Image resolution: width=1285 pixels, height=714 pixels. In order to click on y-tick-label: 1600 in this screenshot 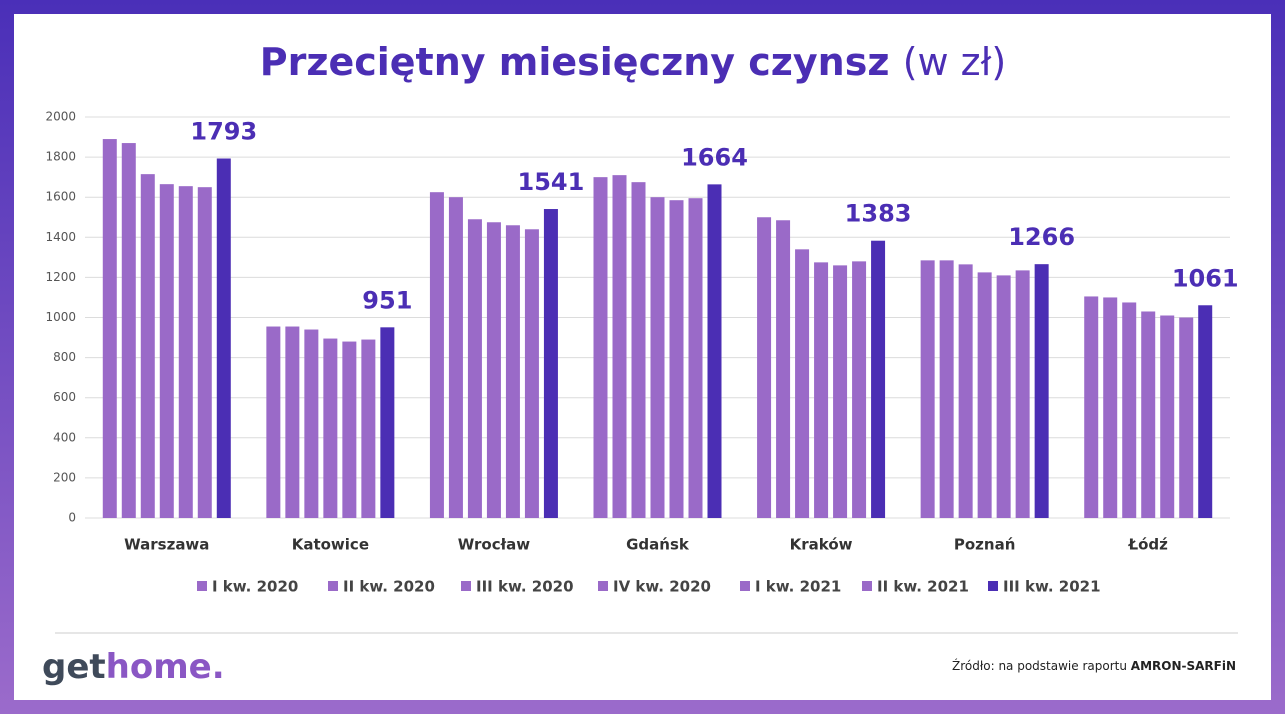, I will do `click(60, 197)`.